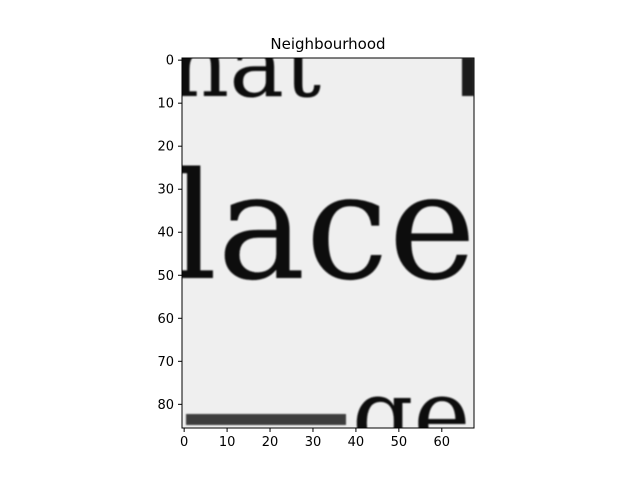 The width and height of the screenshot is (640, 480). Describe the element at coordinates (468, 77) in the screenshot. I see `image-top-right-stroke` at that location.